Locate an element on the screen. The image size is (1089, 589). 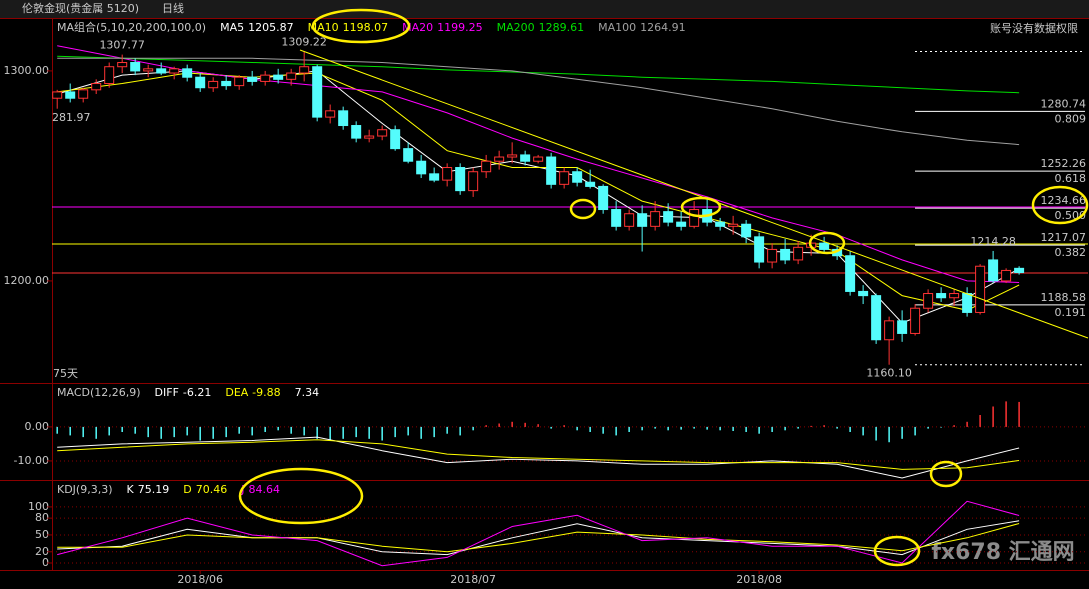
fib-price: 1252.26 is located at coordinates (1064, 163).